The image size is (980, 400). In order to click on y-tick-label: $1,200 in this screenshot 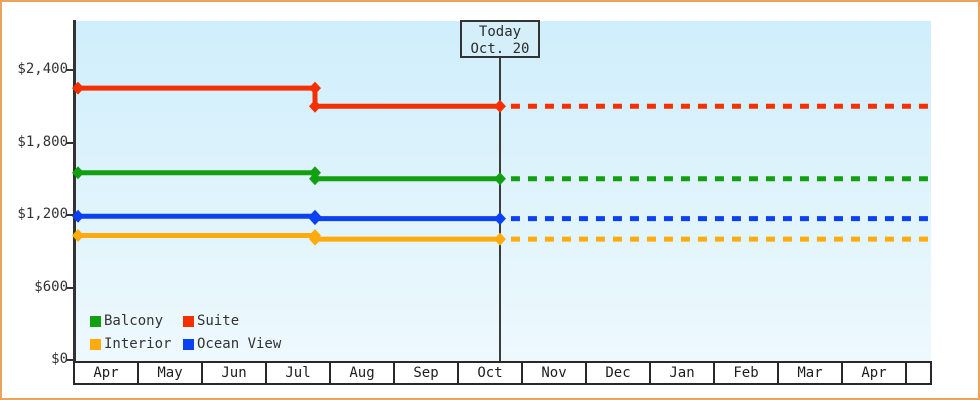, I will do `click(42, 214)`.